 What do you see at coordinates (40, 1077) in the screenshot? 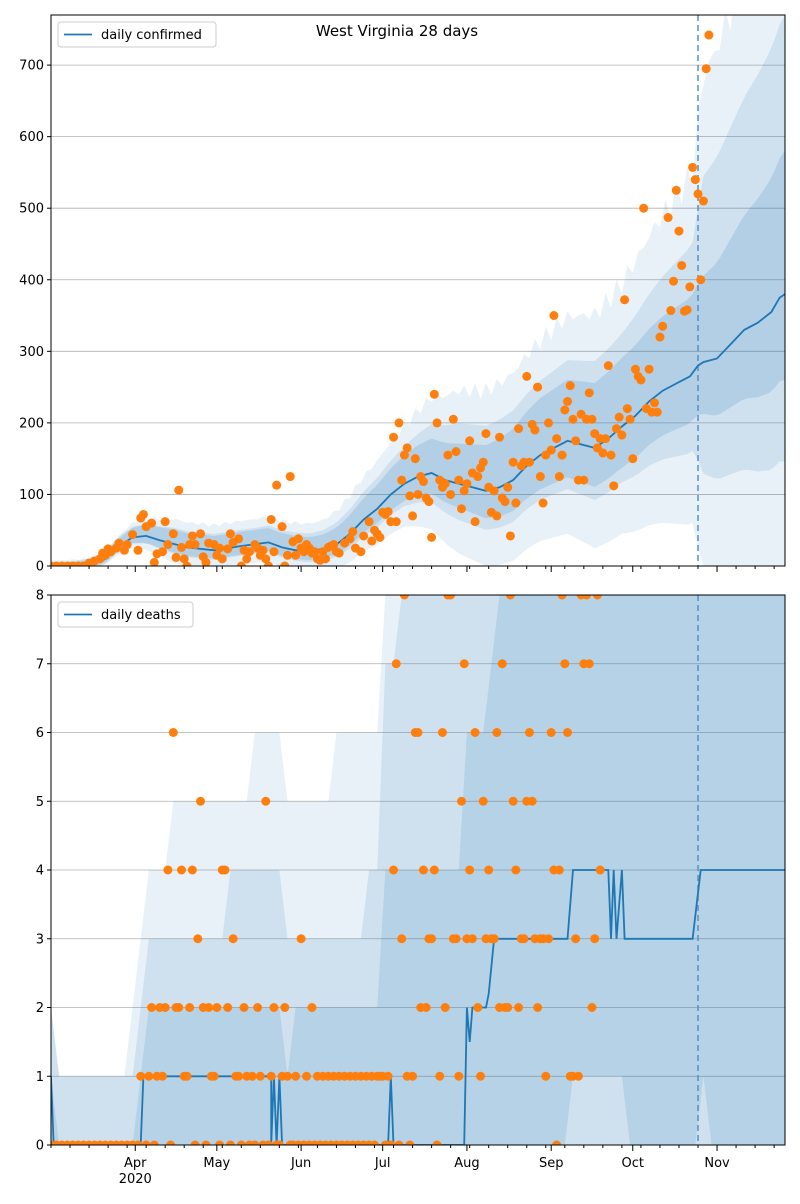
I see `y-tick-label: 1` at bounding box center [40, 1077].